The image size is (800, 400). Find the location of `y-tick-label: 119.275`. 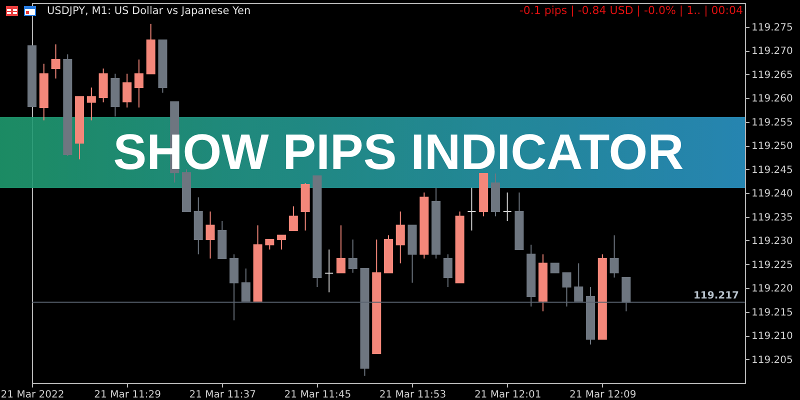

y-tick-label: 119.275 is located at coordinates (772, 28).